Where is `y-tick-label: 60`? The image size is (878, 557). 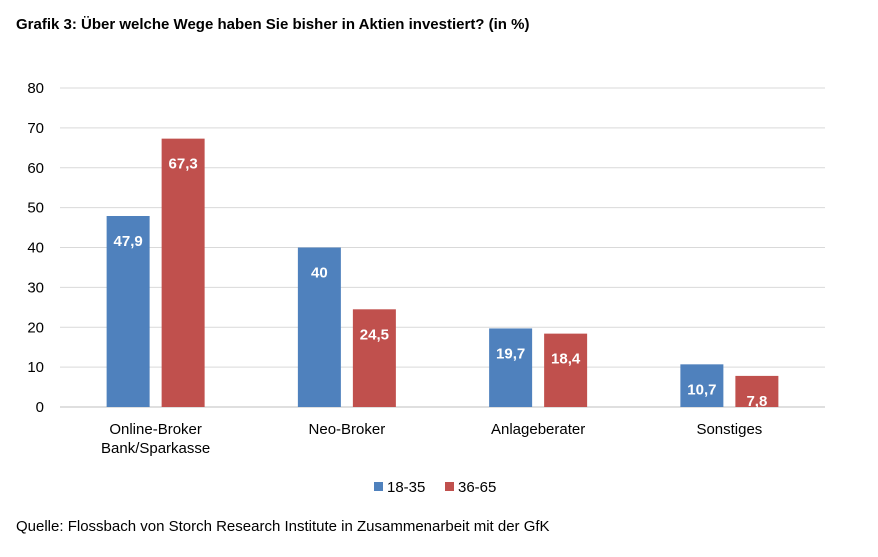 y-tick-label: 60 is located at coordinates (35, 168).